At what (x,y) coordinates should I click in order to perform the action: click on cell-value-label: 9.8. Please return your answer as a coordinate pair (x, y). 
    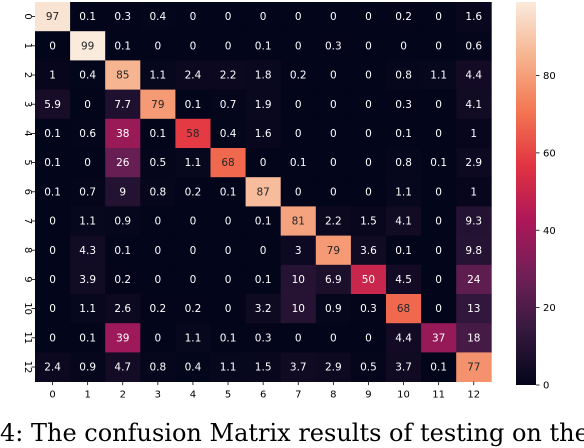
    Looking at the image, I should click on (473, 251).